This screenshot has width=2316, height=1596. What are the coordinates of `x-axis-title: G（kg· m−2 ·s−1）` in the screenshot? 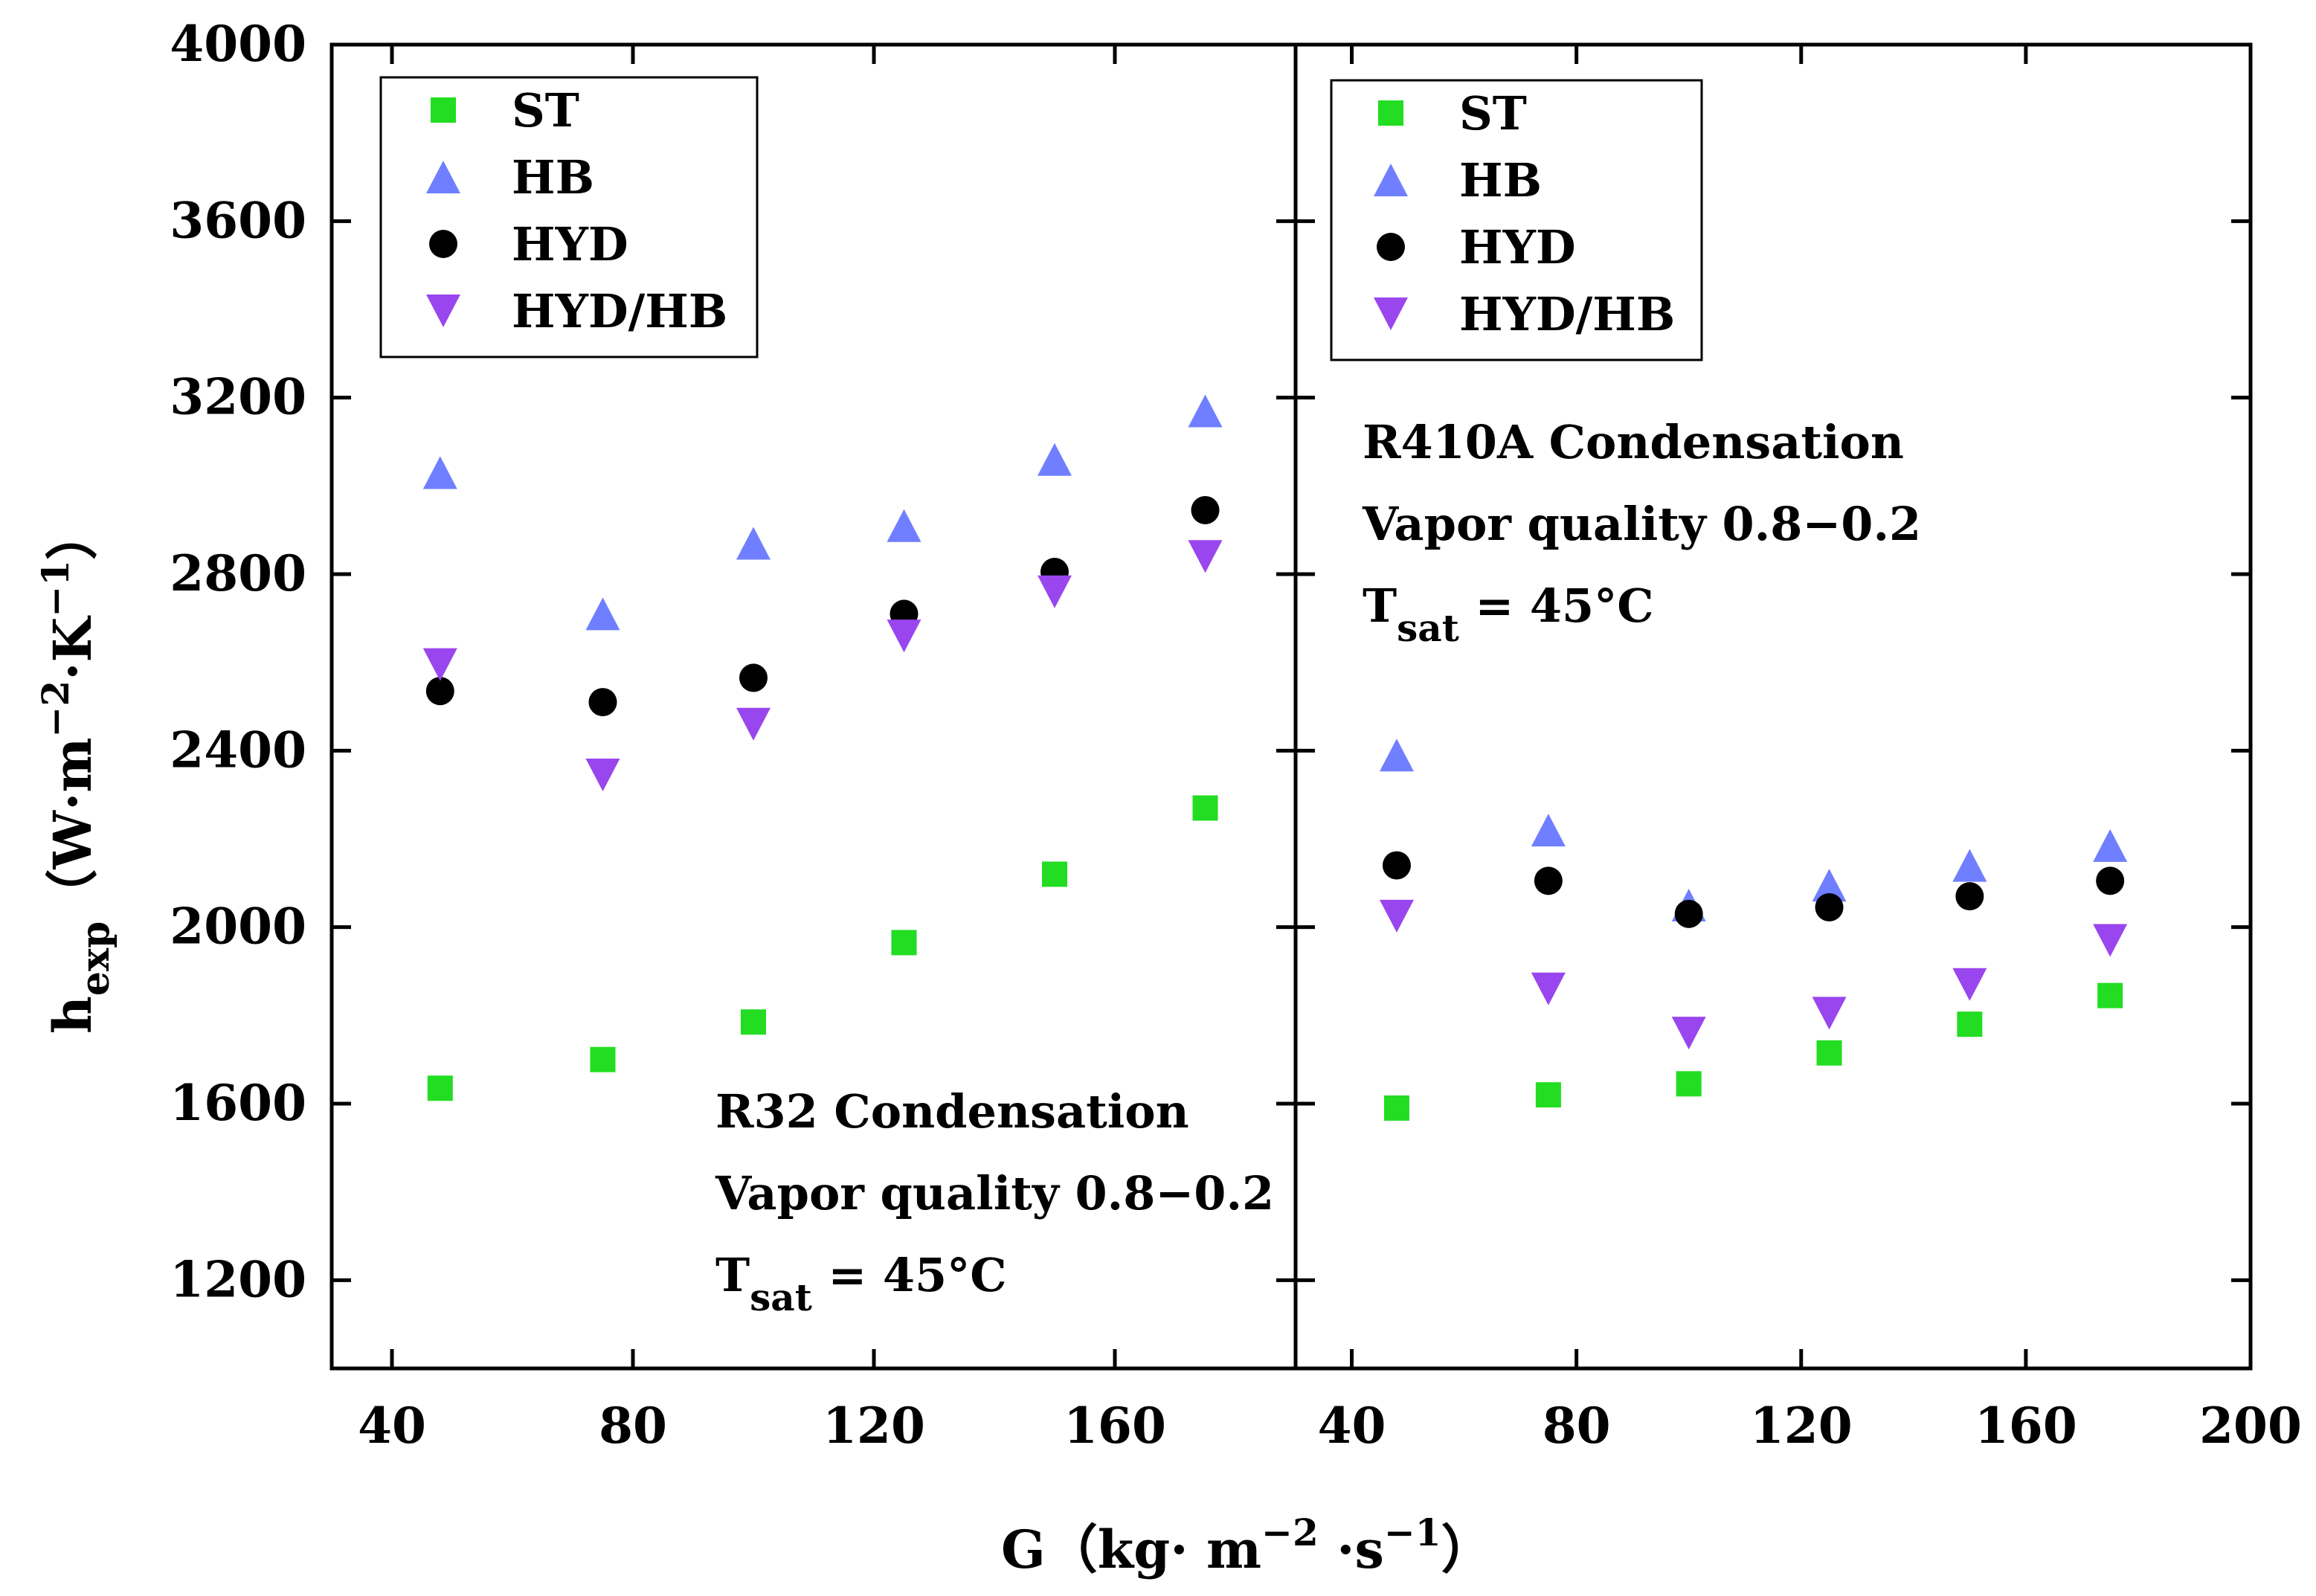 It's located at (1247, 1545).